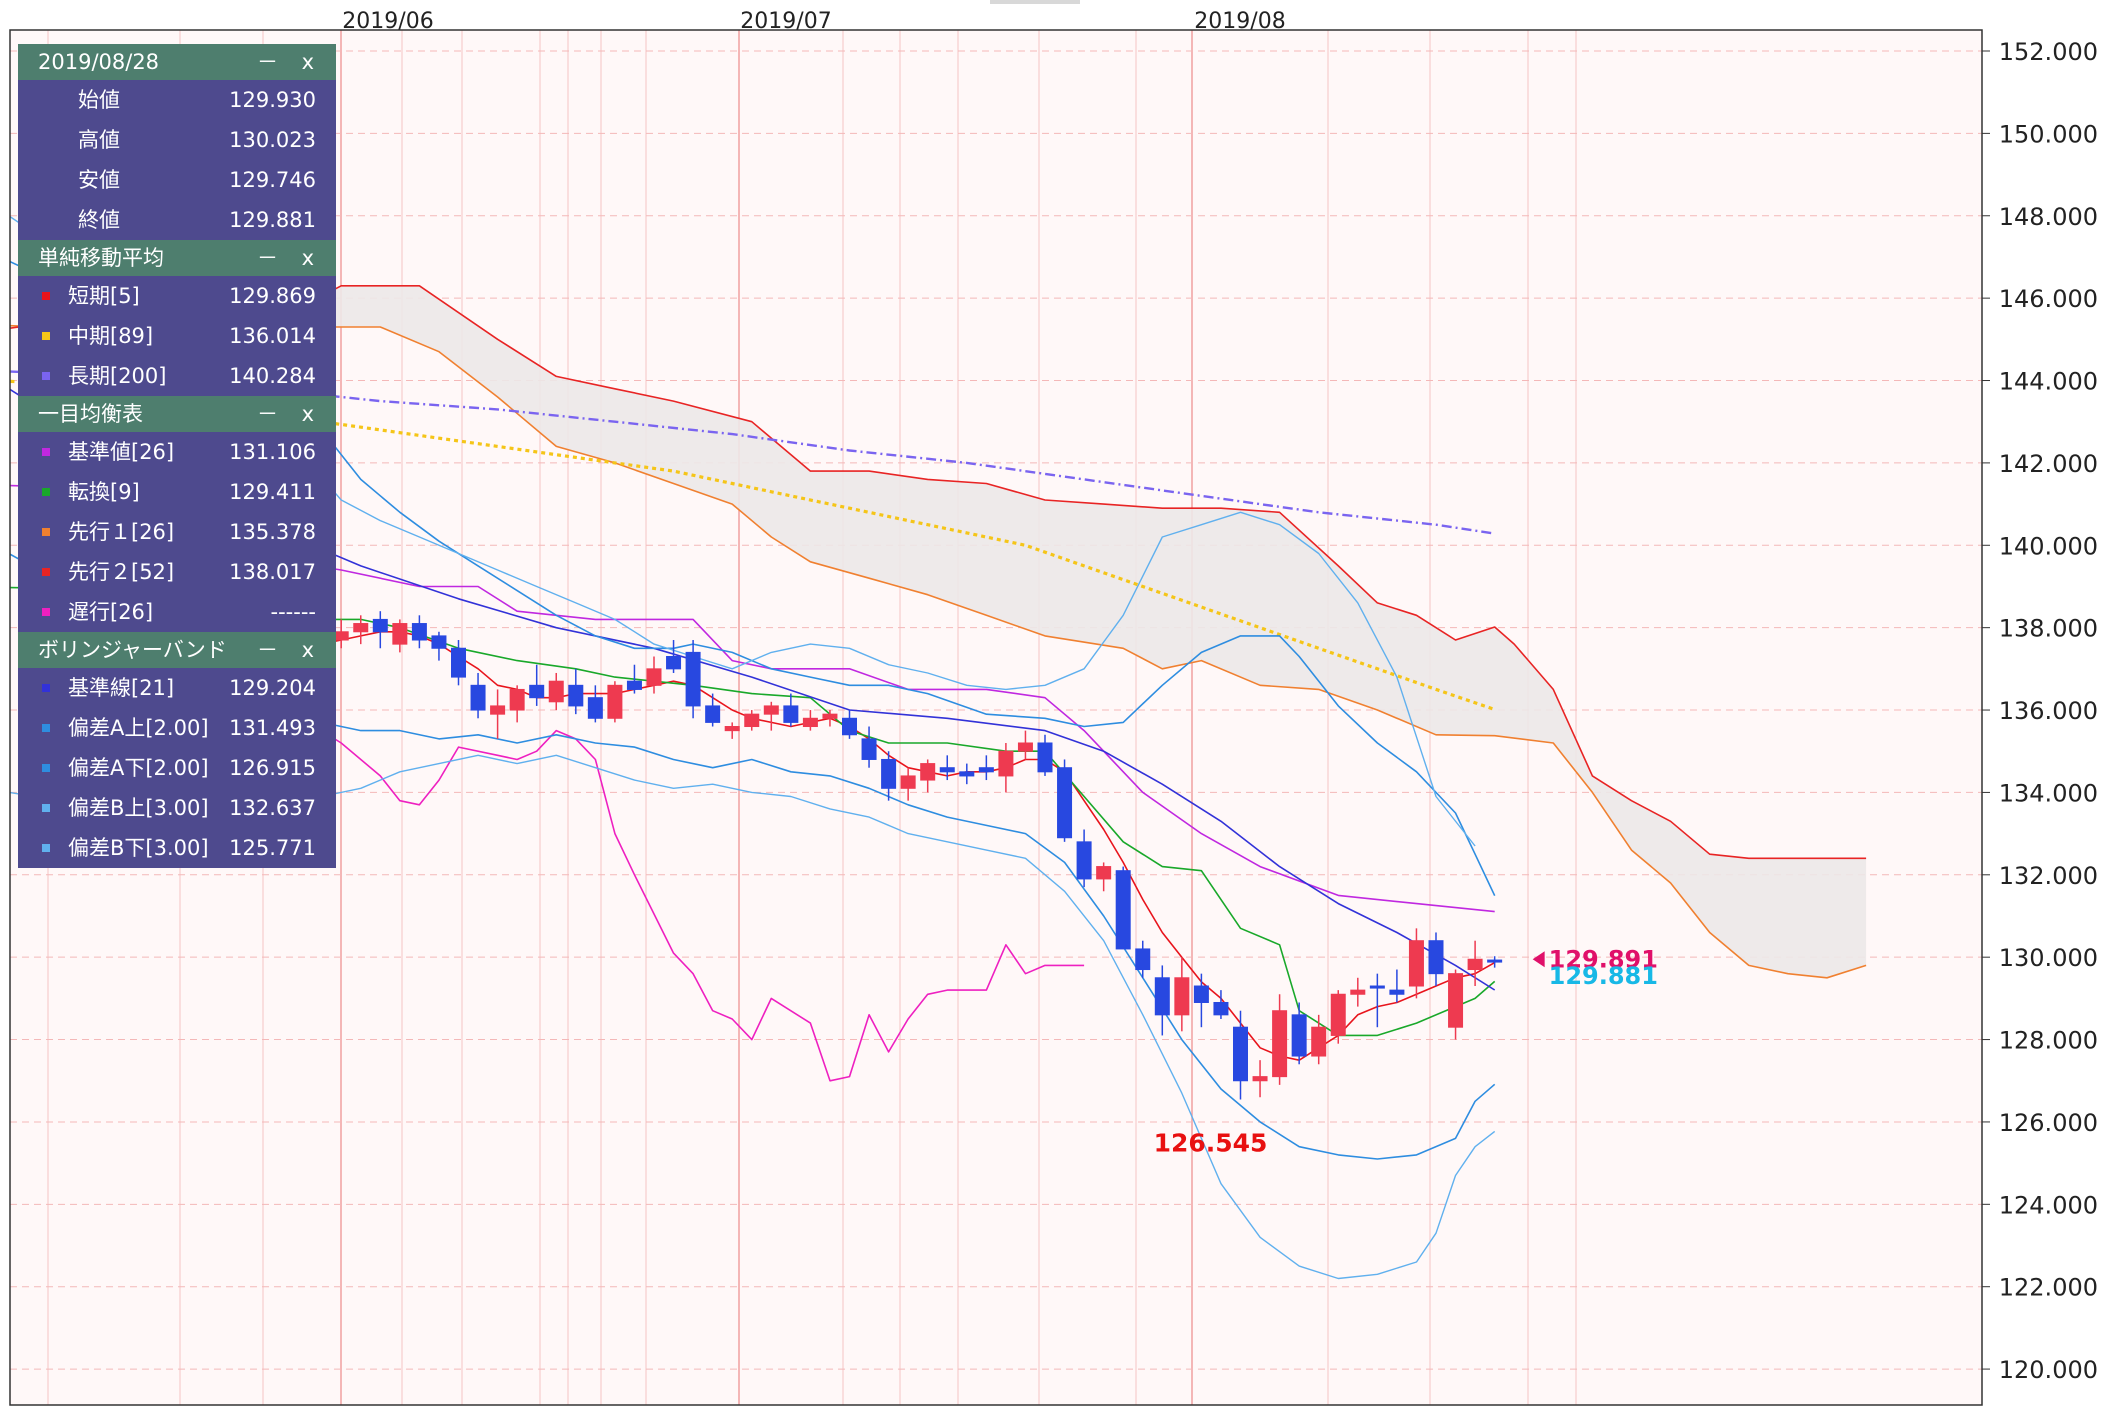  I want to click on panel-row-value: 129.204, so click(272, 688).